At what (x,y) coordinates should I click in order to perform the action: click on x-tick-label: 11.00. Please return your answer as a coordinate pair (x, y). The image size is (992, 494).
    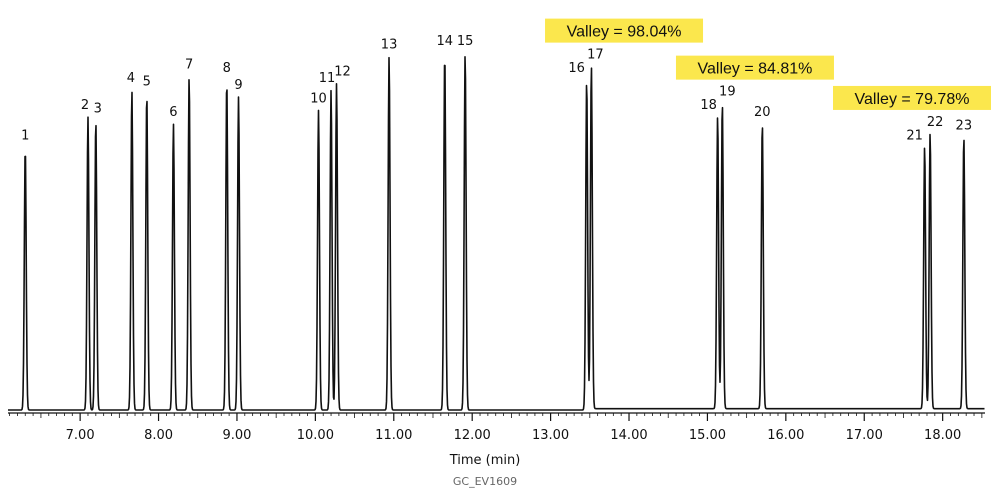
    Looking at the image, I should click on (393, 435).